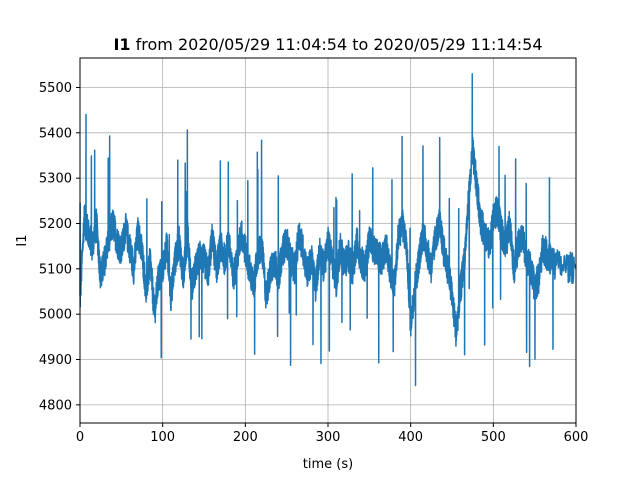 The image size is (640, 480). What do you see at coordinates (55, 133) in the screenshot?
I see `y-tick-label: 5400` at bounding box center [55, 133].